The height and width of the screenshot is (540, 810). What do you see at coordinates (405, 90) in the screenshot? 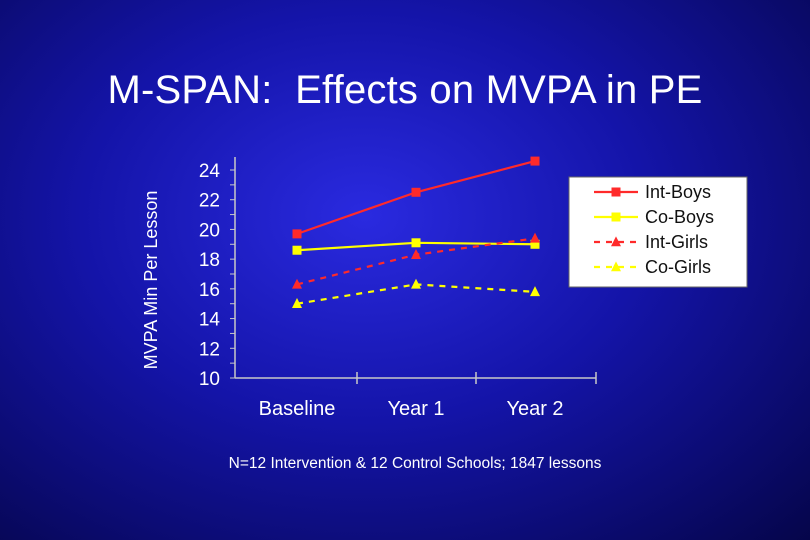
I see `slide-title: M-SPAN: Effects on MVPA in PE` at bounding box center [405, 90].